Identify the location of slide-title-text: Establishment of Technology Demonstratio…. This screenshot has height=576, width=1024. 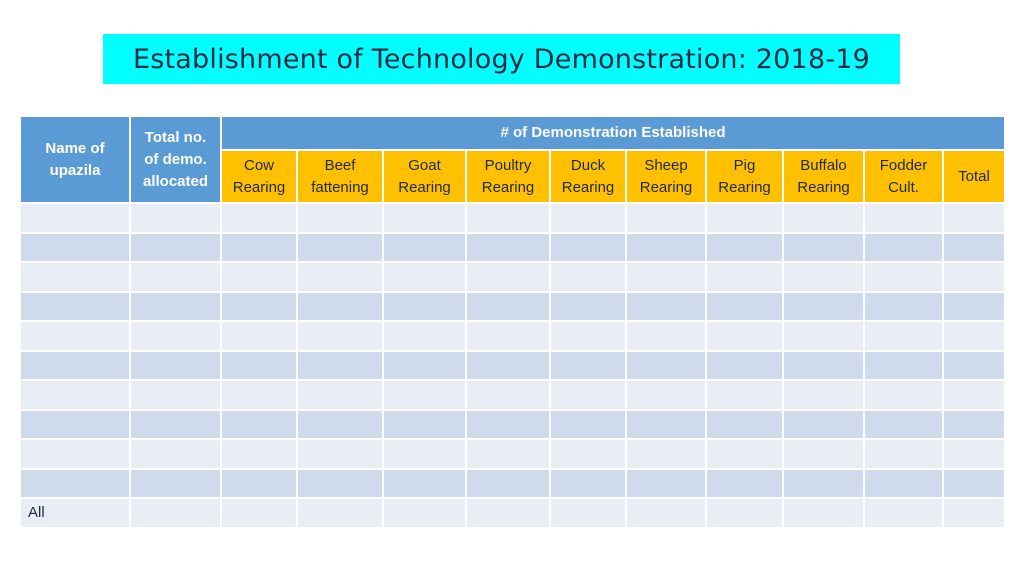
(501, 59).